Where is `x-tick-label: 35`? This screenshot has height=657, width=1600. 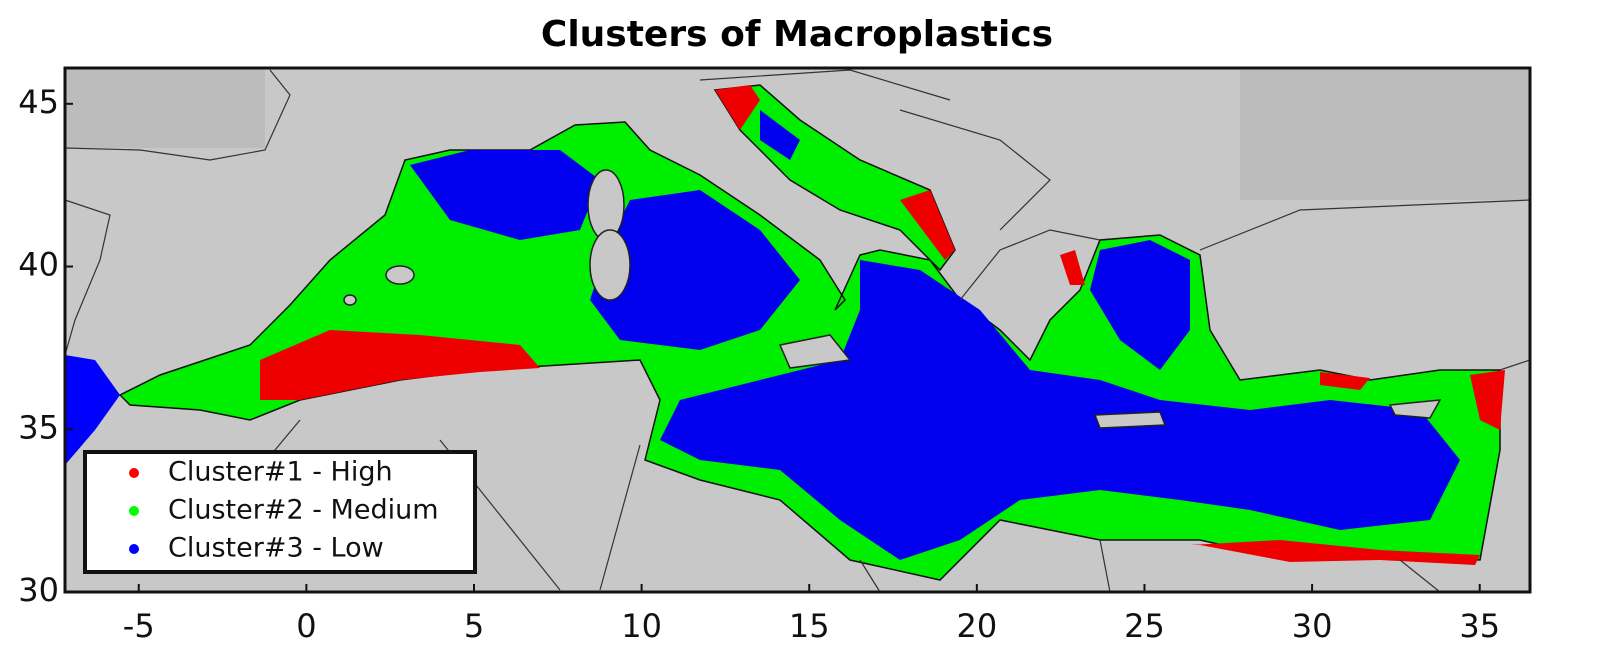 x-tick-label: 35 is located at coordinates (1479, 626).